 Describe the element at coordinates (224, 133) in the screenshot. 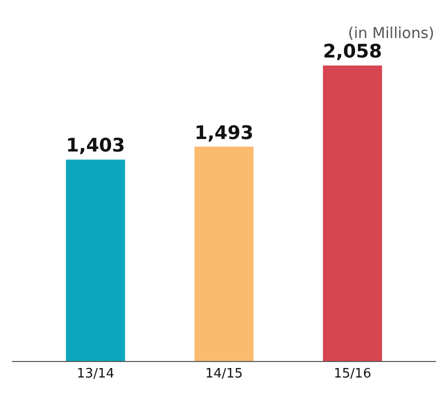

I see `data-label: 1,493` at that location.